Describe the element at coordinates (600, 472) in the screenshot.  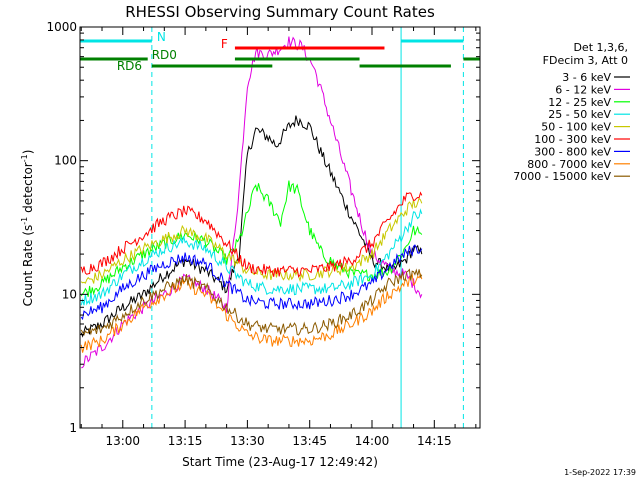
I see `footer-date: 1-Sep-2022 17:39` at that location.